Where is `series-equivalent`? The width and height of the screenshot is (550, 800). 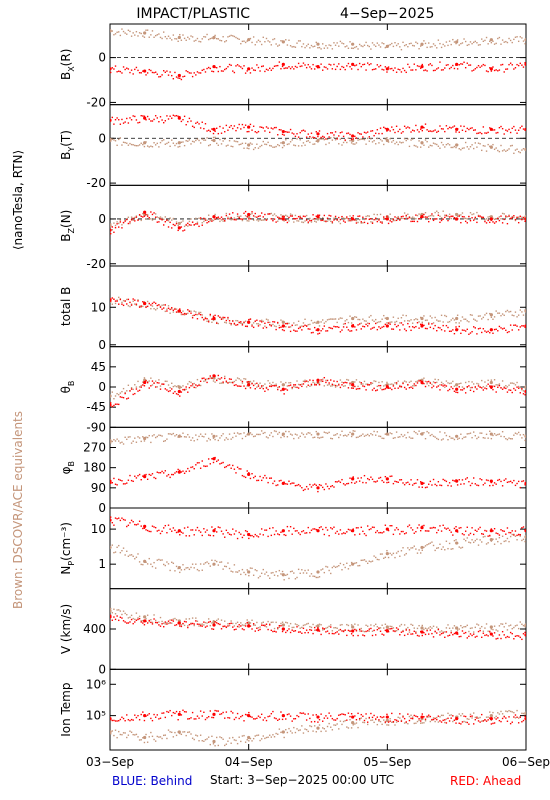 series-equivalent is located at coordinates (318, 728).